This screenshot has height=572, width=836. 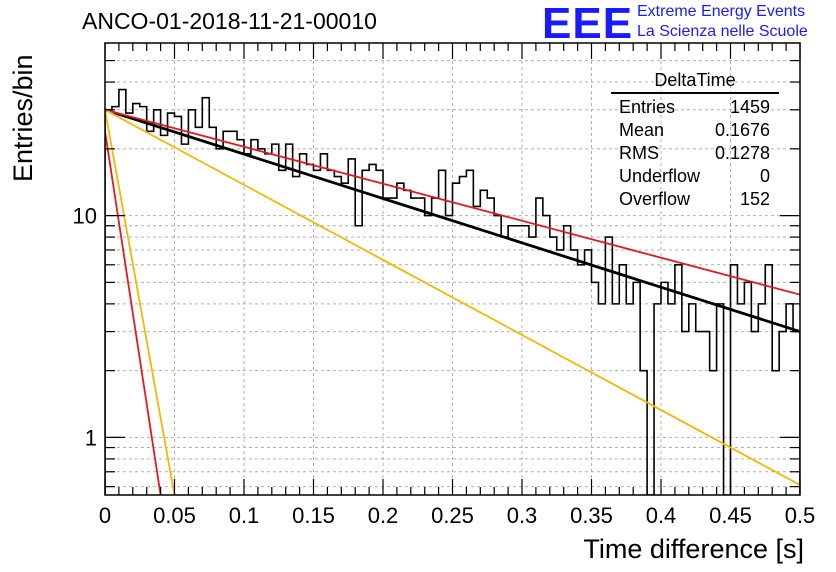 What do you see at coordinates (174, 515) in the screenshot?
I see `x-tick-label: 0.05` at bounding box center [174, 515].